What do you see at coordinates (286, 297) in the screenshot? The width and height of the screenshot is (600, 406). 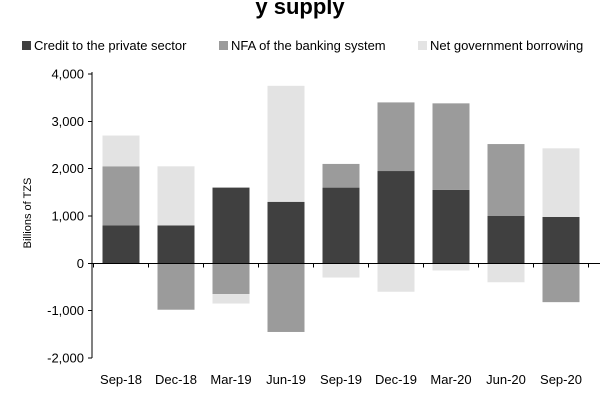 I see `bar-jun-19-nfa-of-the-banking-system` at bounding box center [286, 297].